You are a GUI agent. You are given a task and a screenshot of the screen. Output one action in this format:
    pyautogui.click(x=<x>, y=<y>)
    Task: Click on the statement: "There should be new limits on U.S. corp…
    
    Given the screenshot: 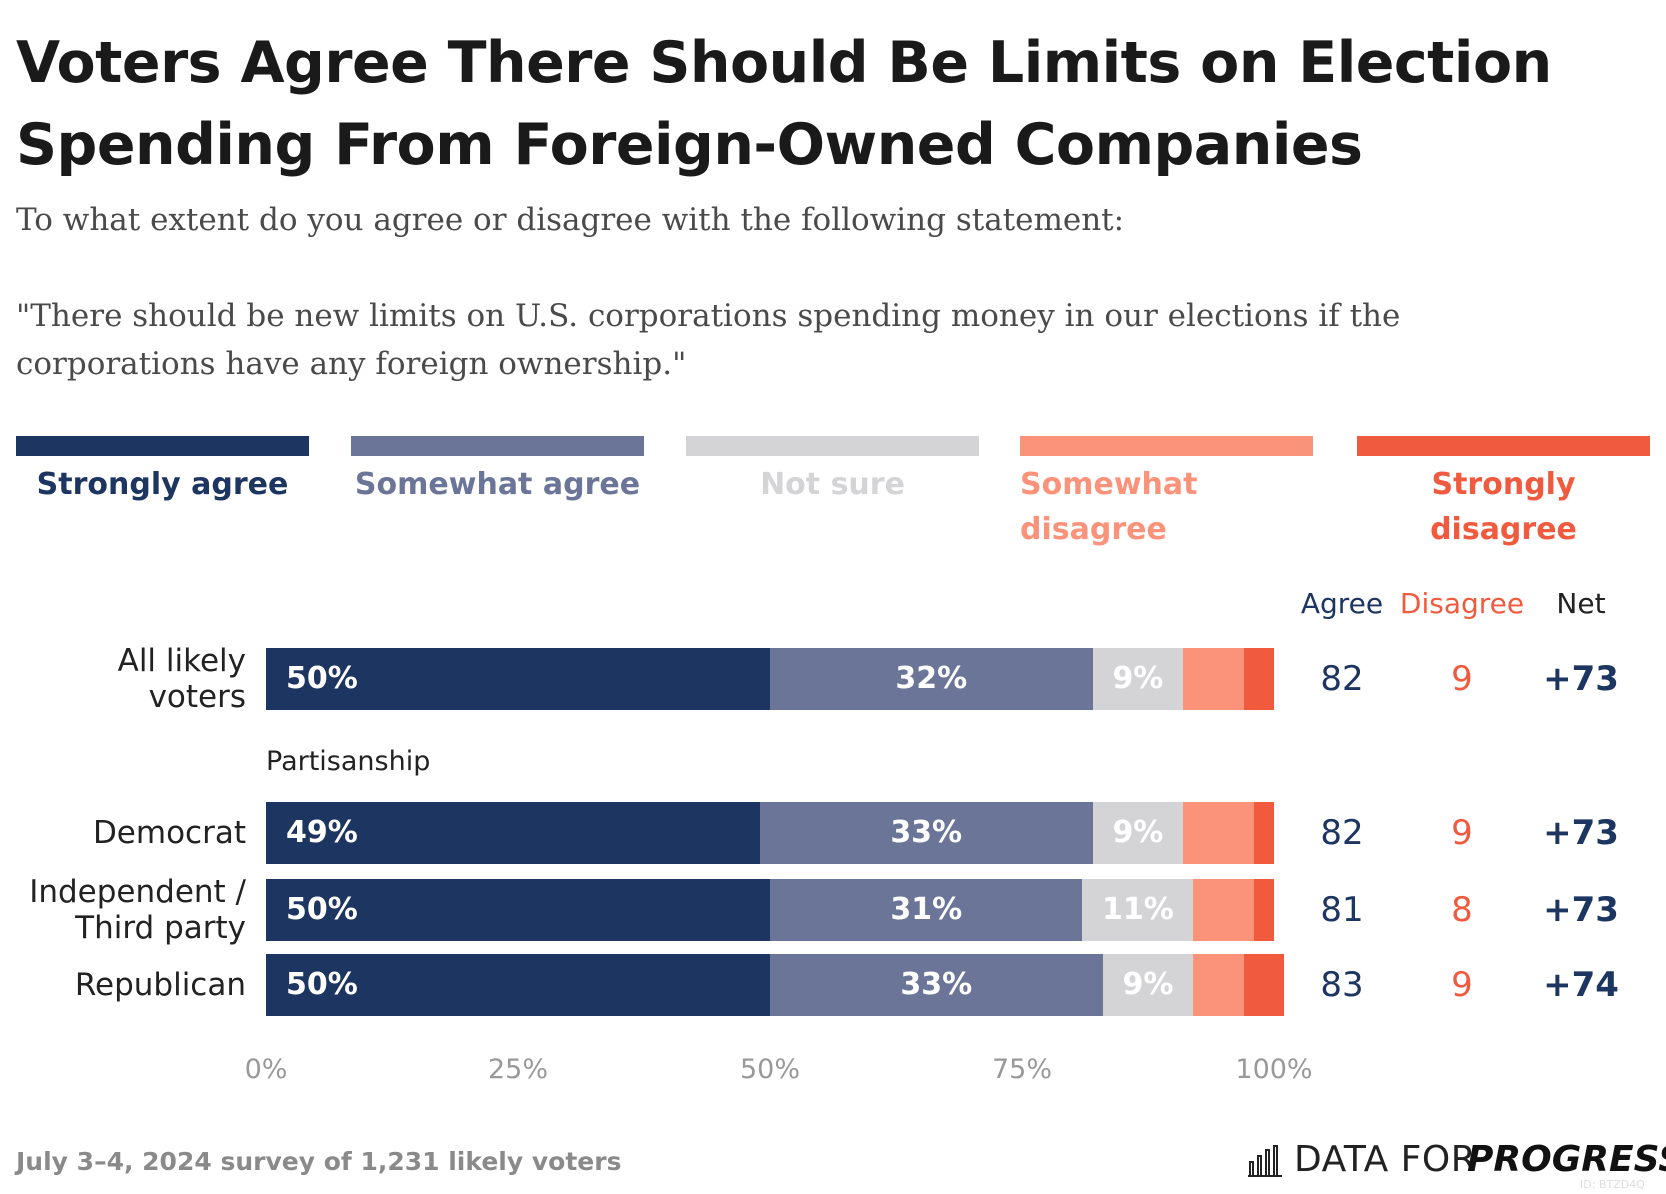 What is the action you would take?
    pyautogui.click(x=708, y=340)
    